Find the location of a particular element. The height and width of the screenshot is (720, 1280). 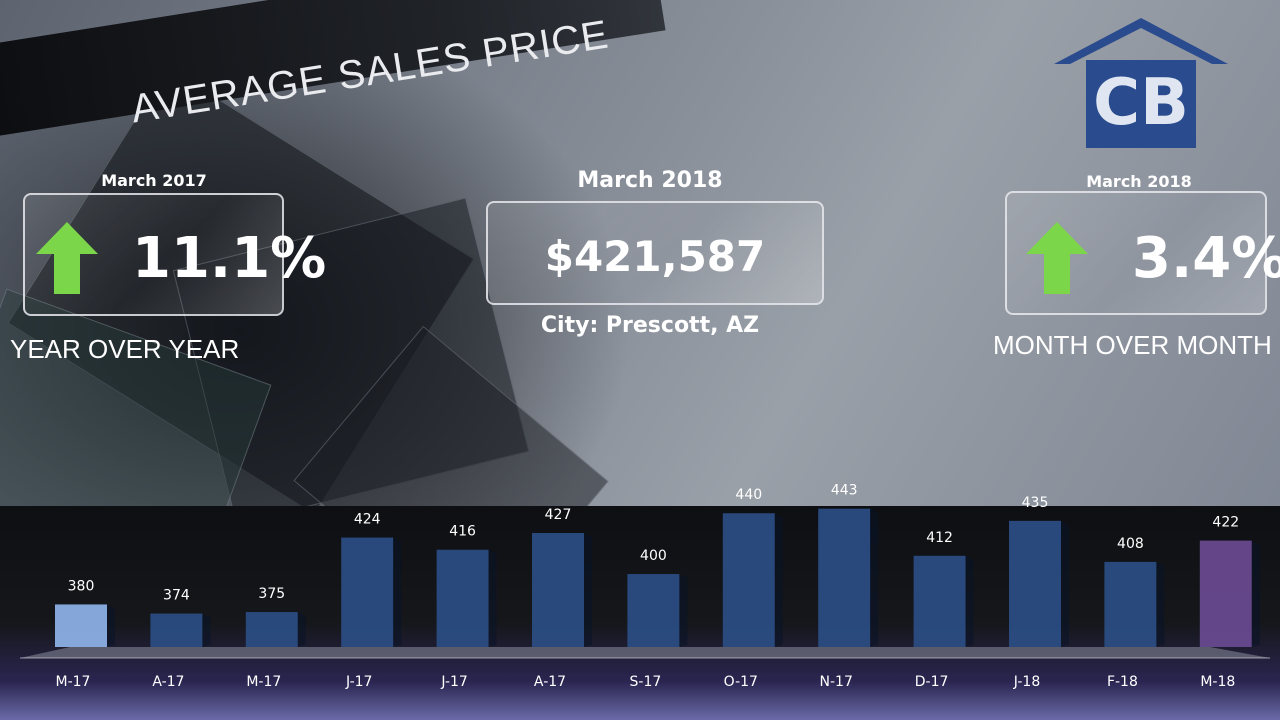

logo-text: CB is located at coordinates (1141, 103).